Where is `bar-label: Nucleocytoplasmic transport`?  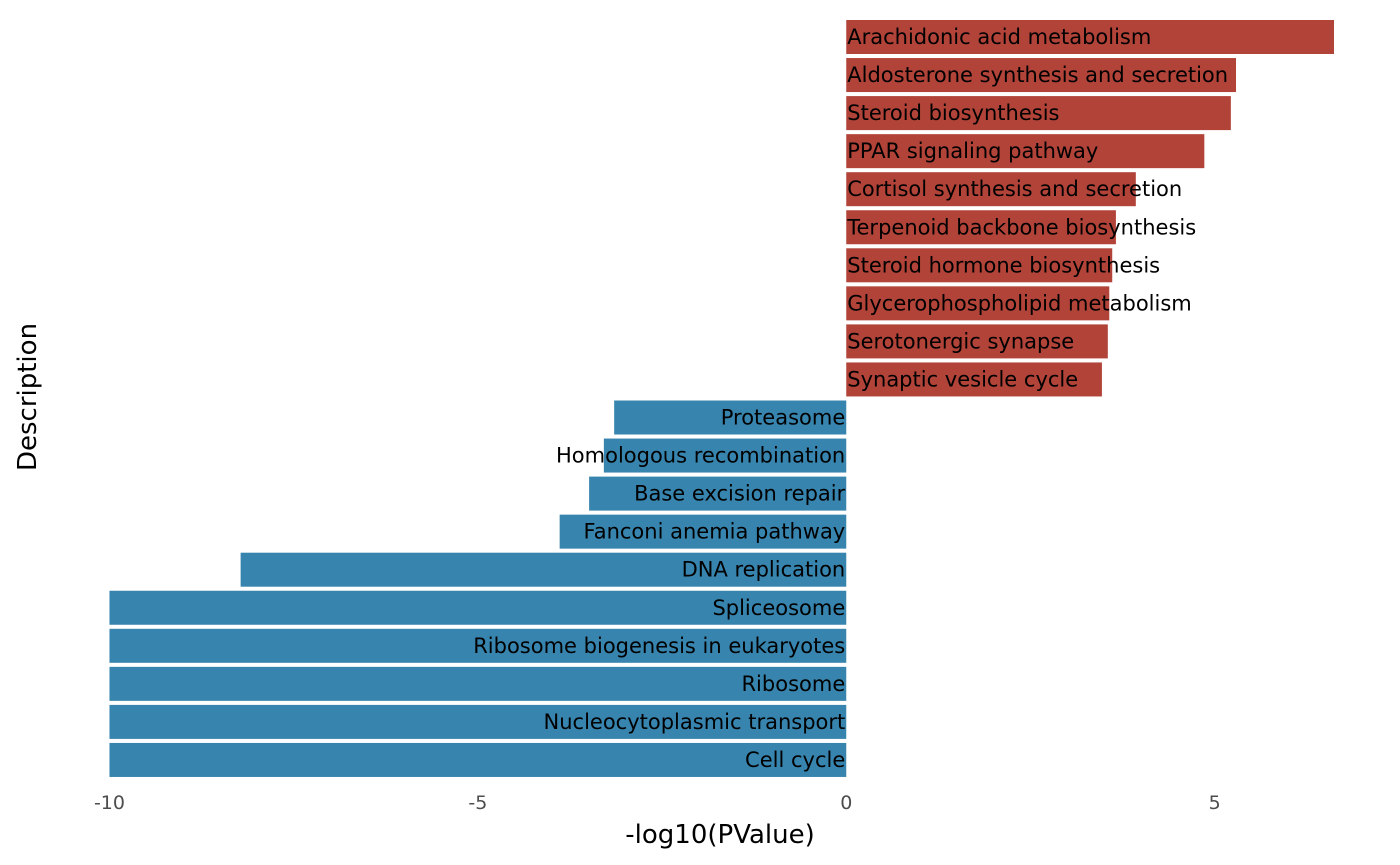 bar-label: Nucleocytoplasmic transport is located at coordinates (695, 722).